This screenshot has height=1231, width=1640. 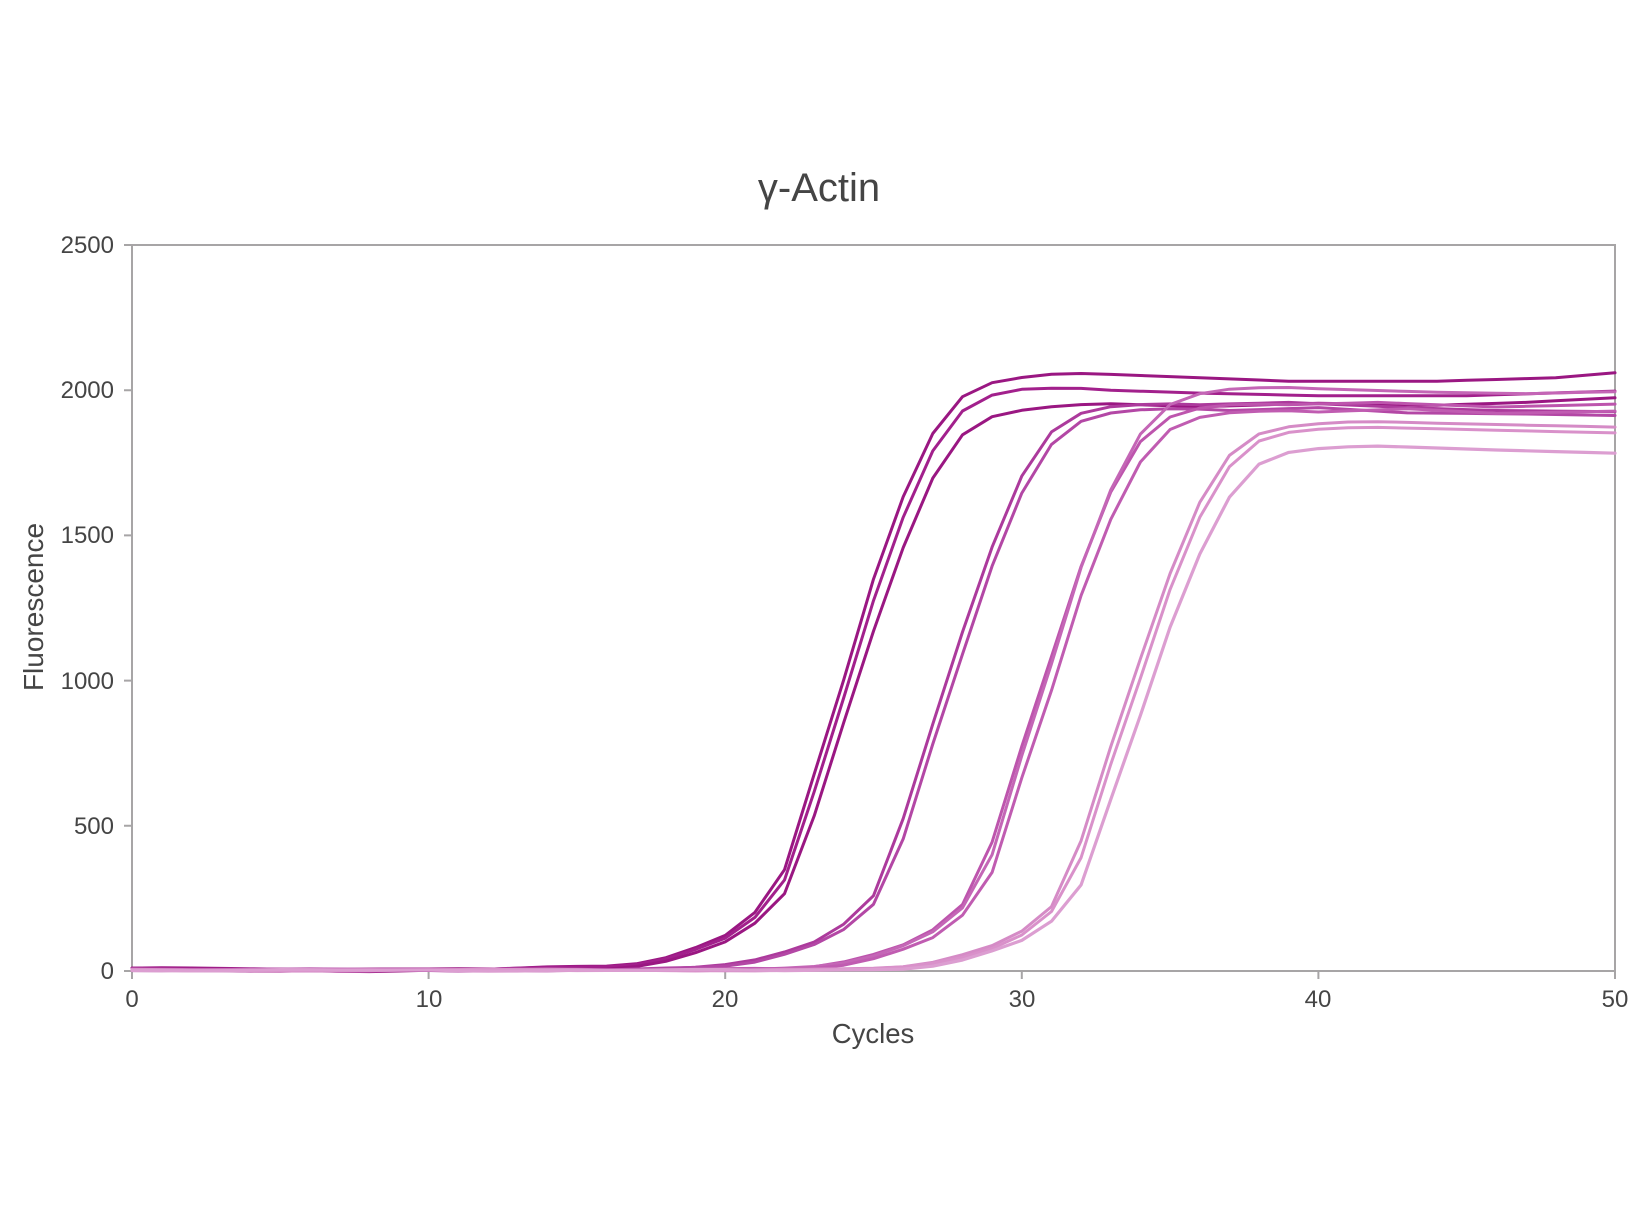 I want to click on svg-text: 40, so click(x=1318, y=999).